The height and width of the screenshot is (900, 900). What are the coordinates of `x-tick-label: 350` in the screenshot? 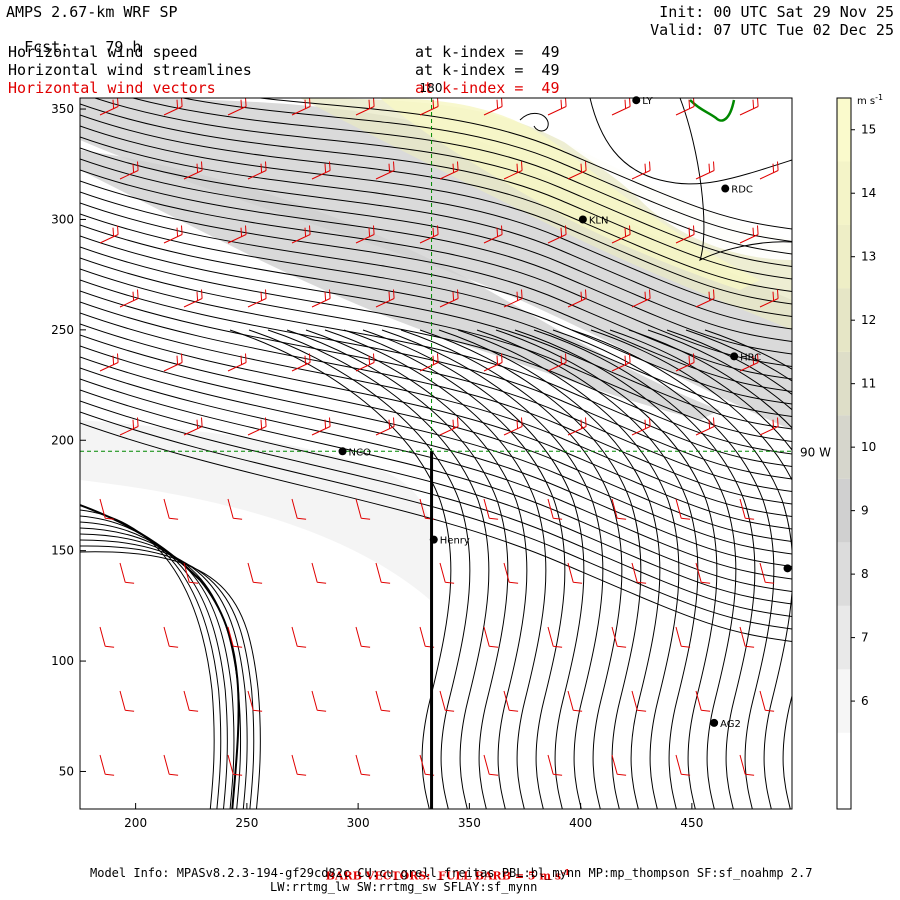 It's located at (469, 823).